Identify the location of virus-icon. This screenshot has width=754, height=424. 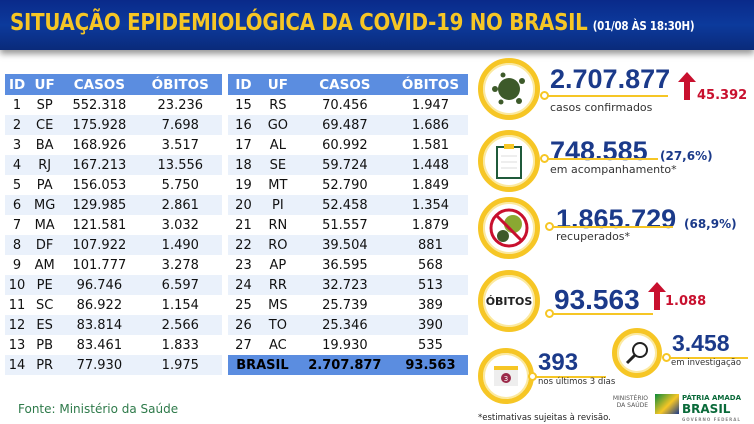
(509, 89).